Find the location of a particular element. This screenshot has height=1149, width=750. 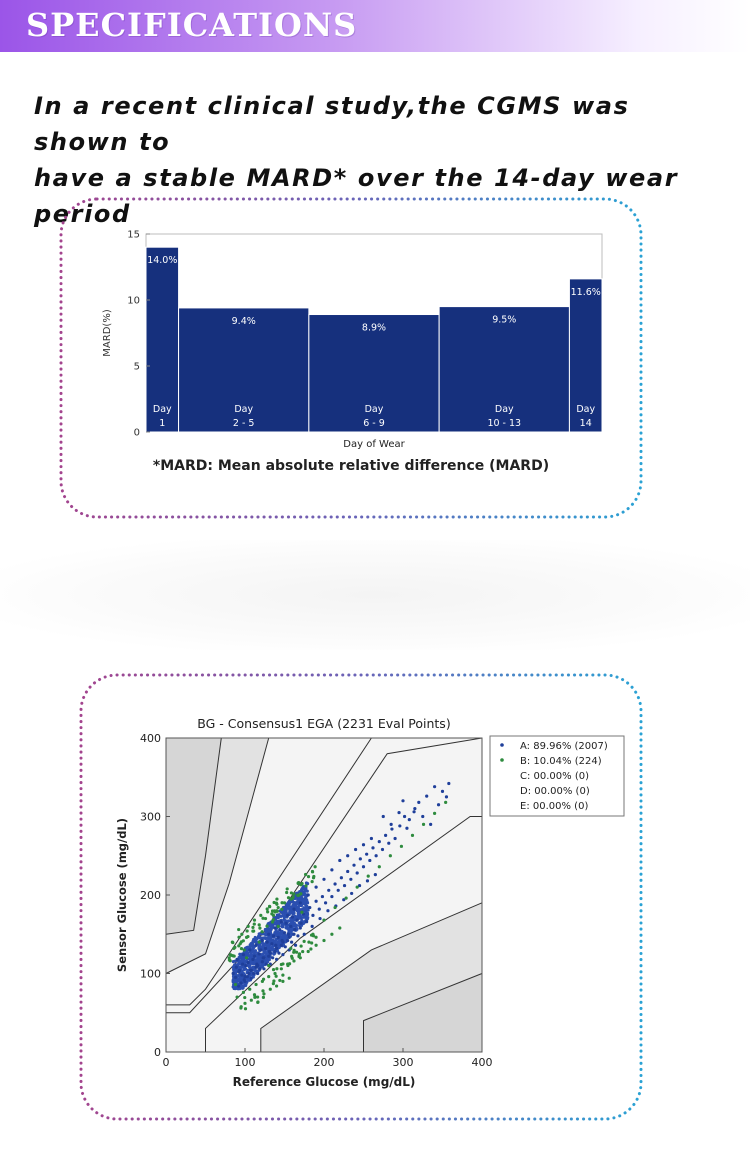

bar-day-label: Day is located at coordinates (243, 409).